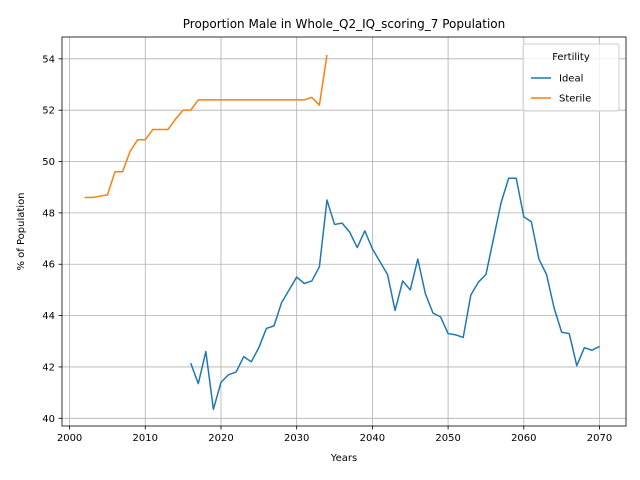  Describe the element at coordinates (372, 438) in the screenshot. I see `x-tick-label: 2040` at that location.